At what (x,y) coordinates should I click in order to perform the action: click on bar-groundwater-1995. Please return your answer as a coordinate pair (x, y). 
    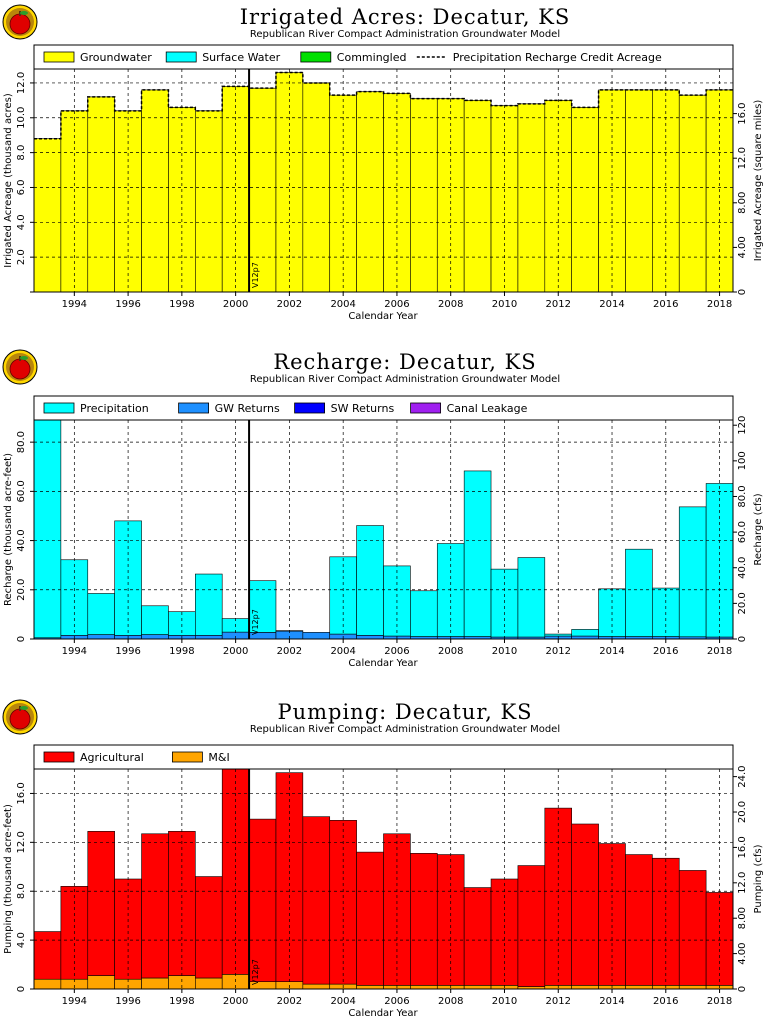
    Looking at the image, I should click on (101, 194).